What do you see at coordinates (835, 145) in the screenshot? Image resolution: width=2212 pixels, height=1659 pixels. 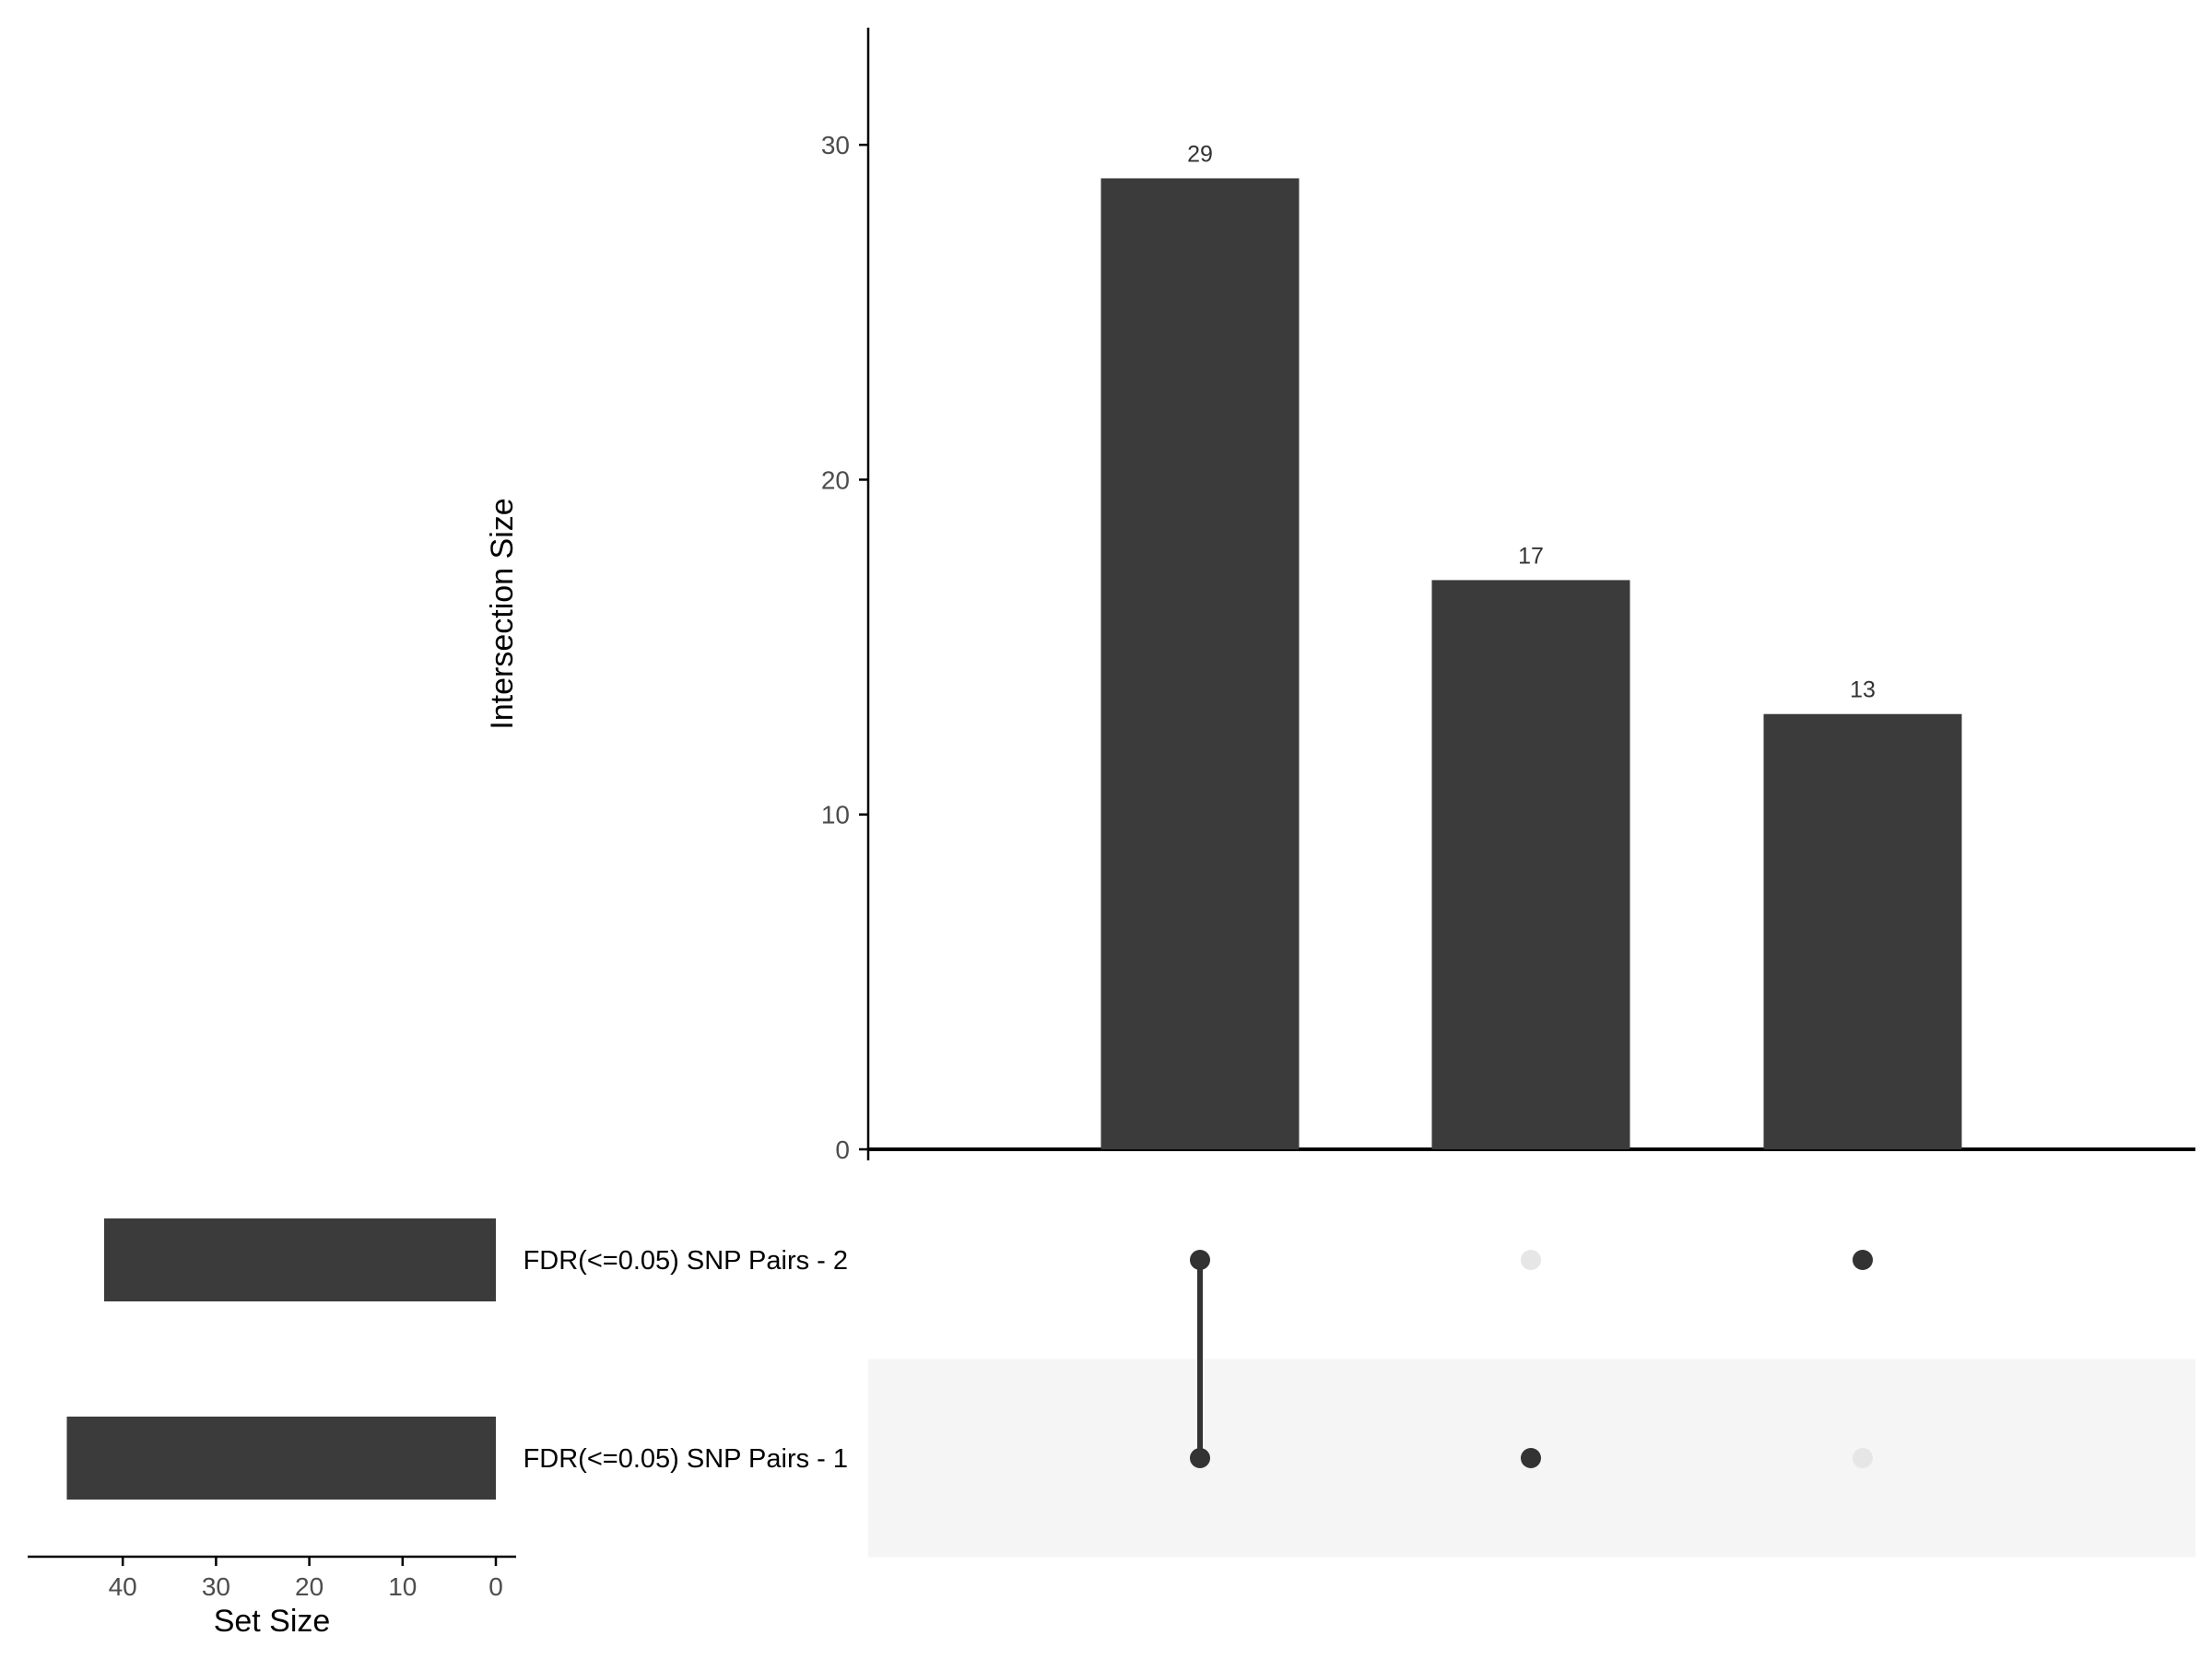 I see `y-tick-label: 30` at bounding box center [835, 145].